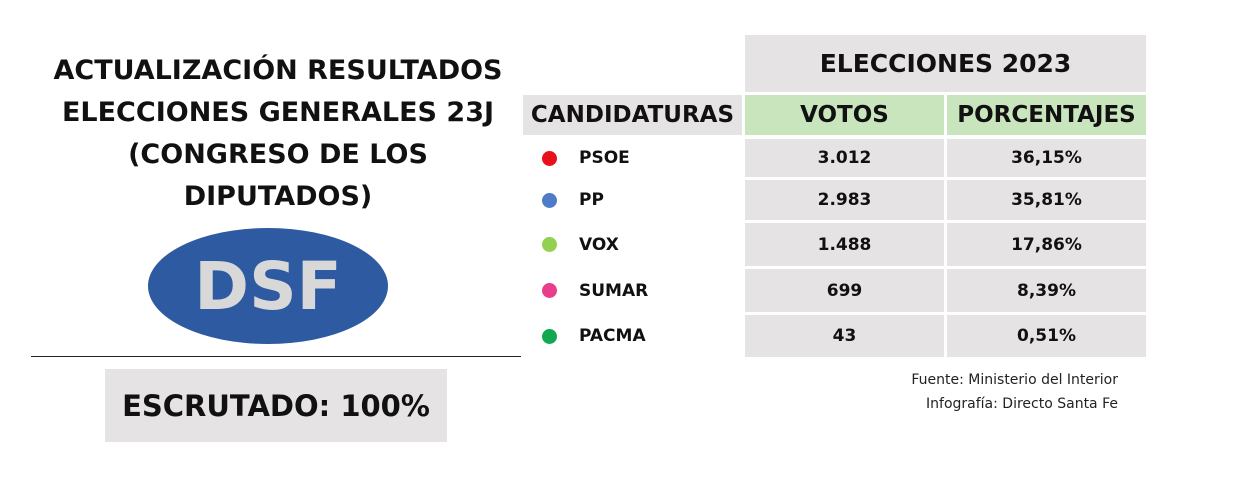 This screenshot has height=484, width=1256. I want to click on table-row-party: VOX, so click(632, 244).